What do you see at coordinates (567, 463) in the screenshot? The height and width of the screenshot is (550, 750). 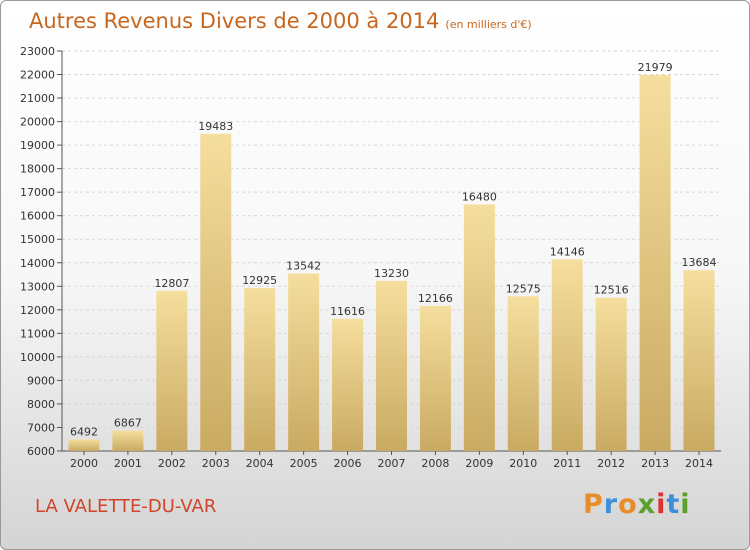 I see `x-tick-label: 2011` at bounding box center [567, 463].